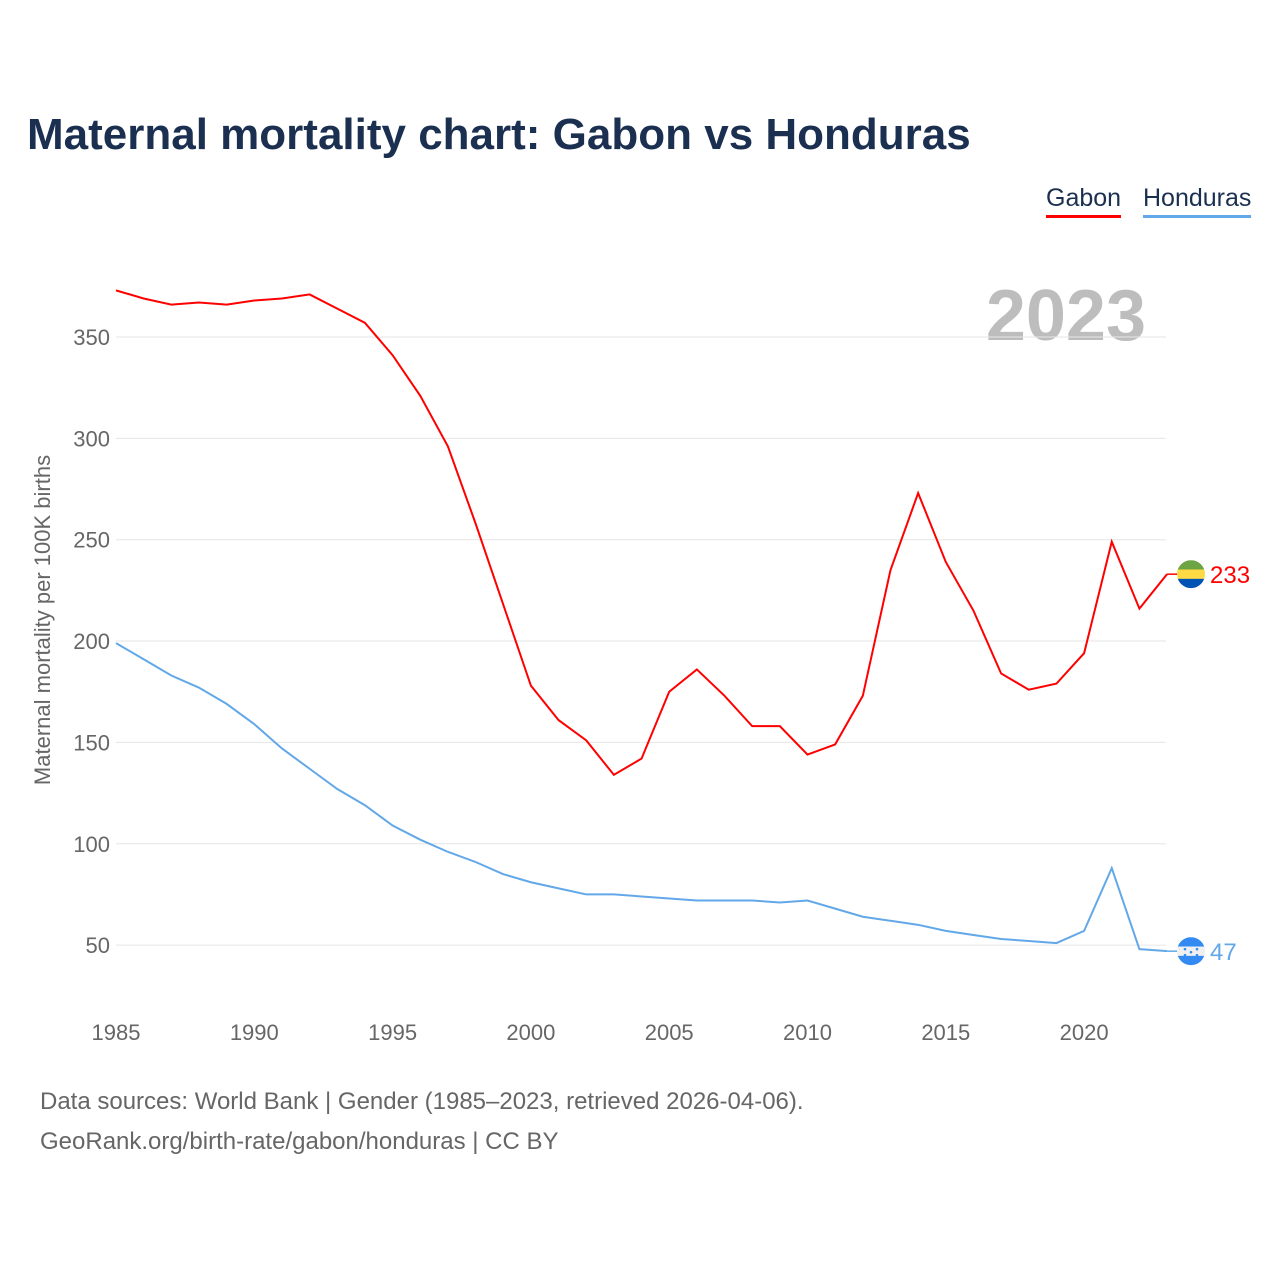 Image resolution: width=1280 pixels, height=1280 pixels. I want to click on x-tick-label: 2000, so click(530, 1032).